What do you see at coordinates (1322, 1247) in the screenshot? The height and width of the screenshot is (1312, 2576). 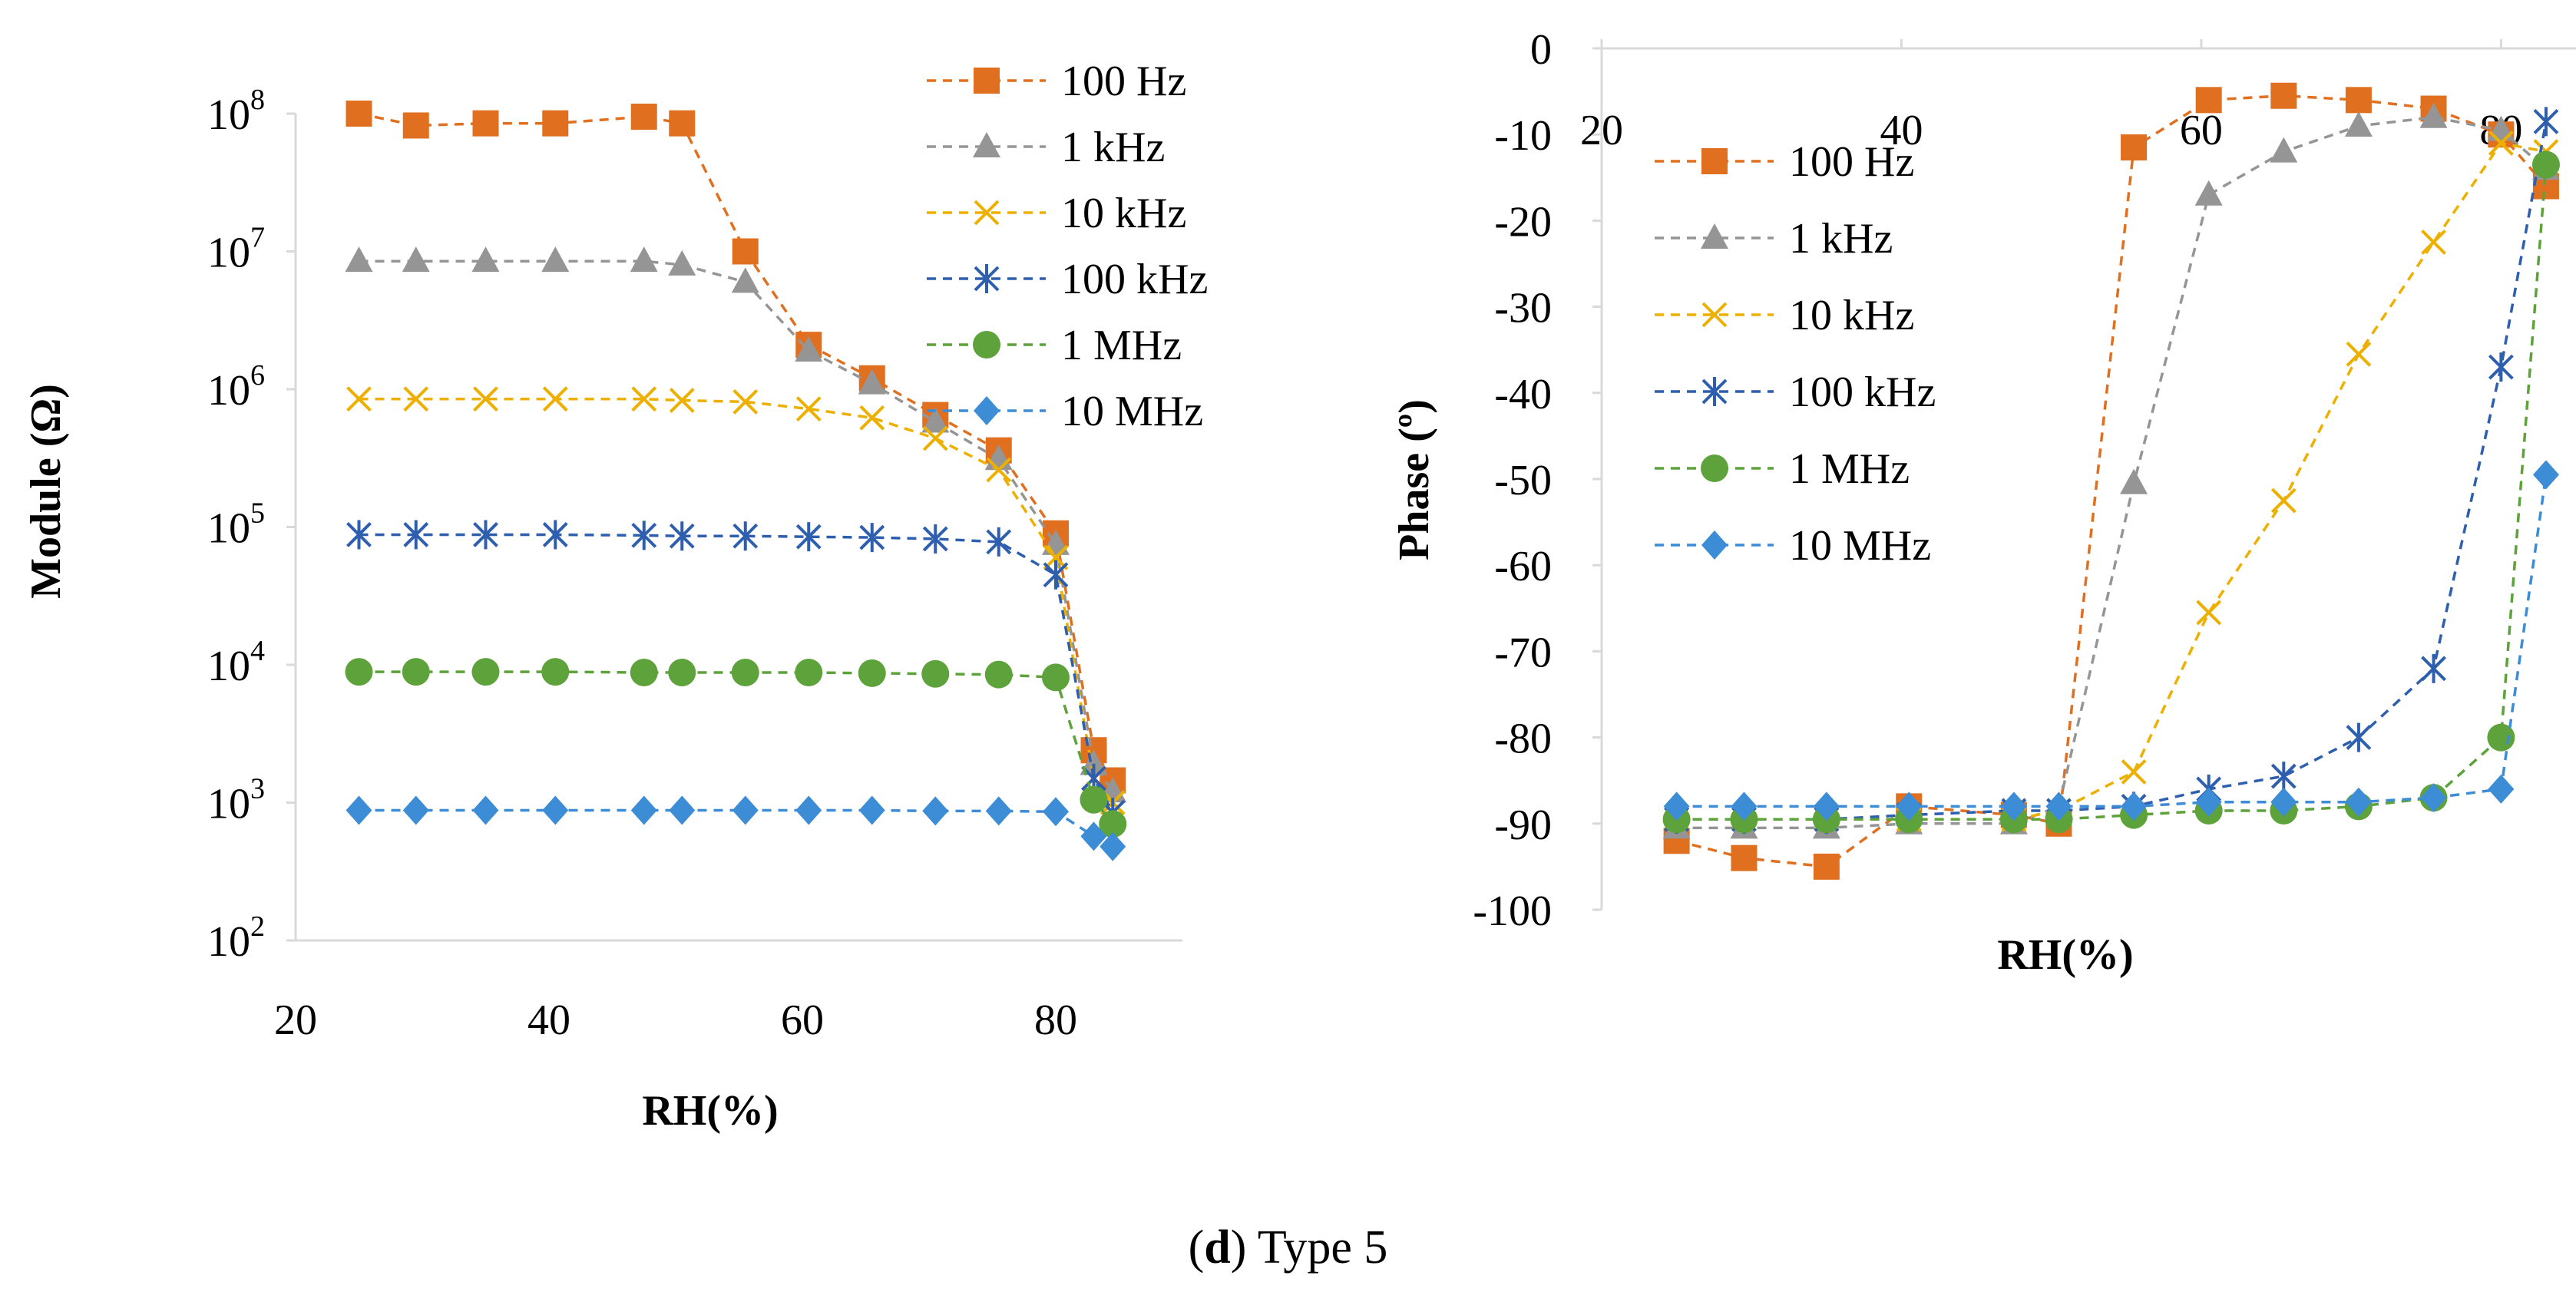 I see `caption-text: Type 5` at bounding box center [1322, 1247].